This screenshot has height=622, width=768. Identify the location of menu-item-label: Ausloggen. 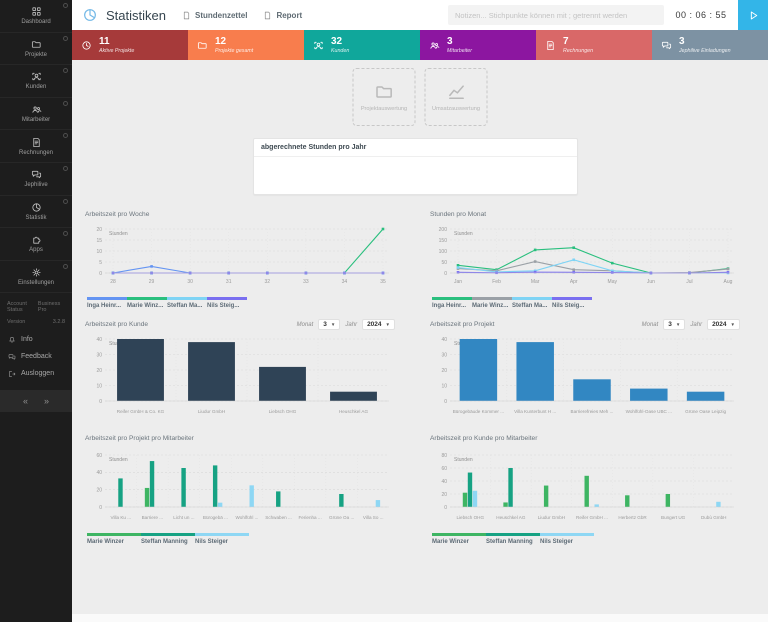
(38, 374).